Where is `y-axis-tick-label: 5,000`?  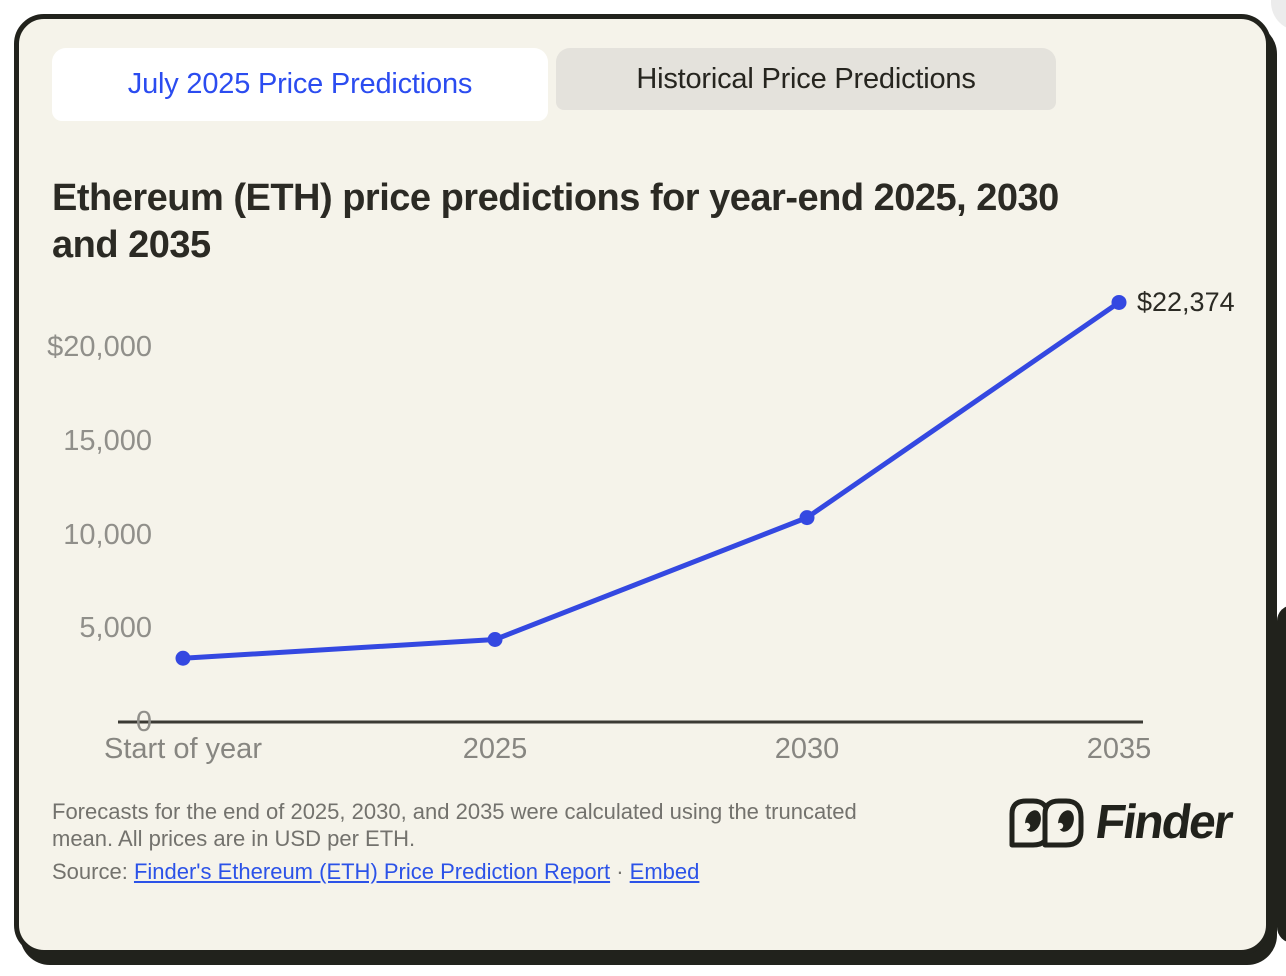
y-axis-tick-label: 5,000 is located at coordinates (115, 628).